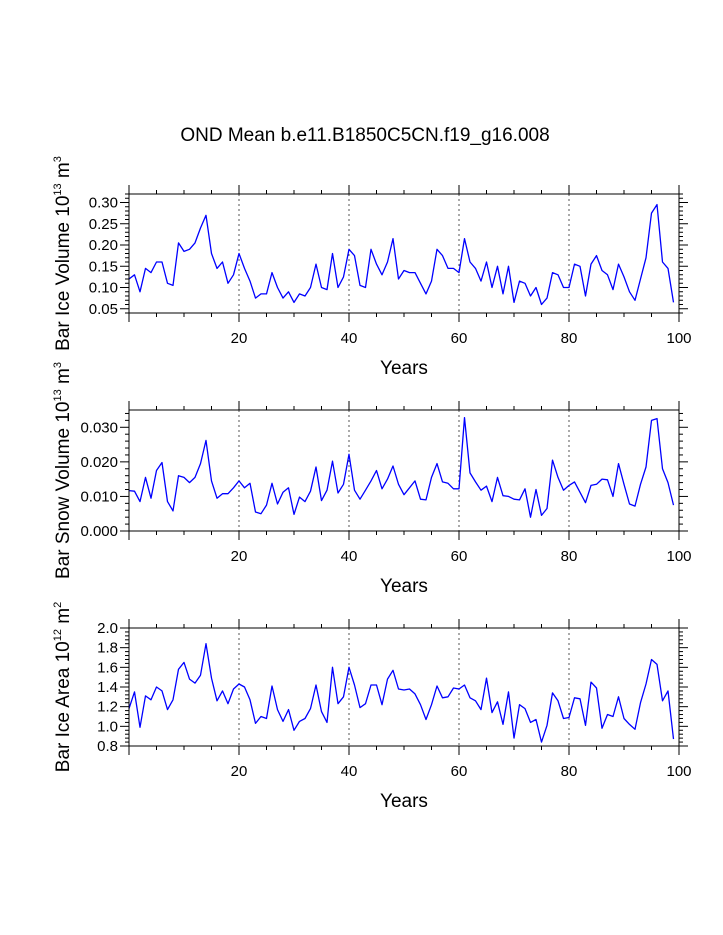 This screenshot has width=723, height=935. Describe the element at coordinates (103, 224) in the screenshot. I see `y-tick-label: 0.25` at that location.